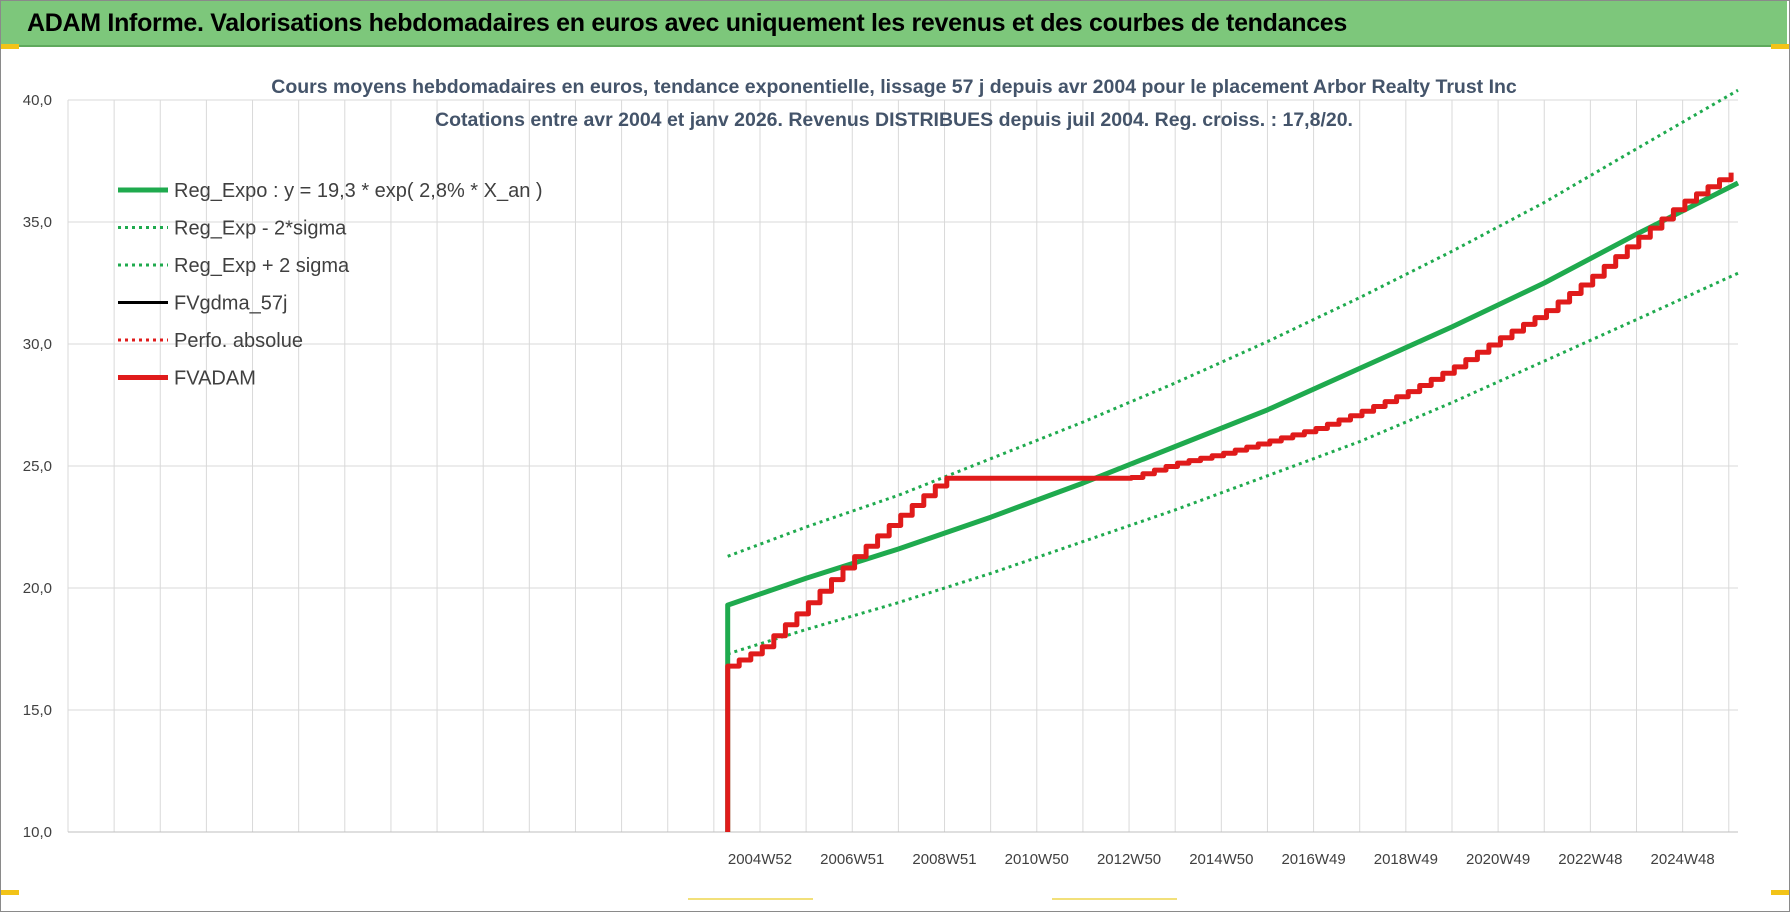  What do you see at coordinates (238, 341) in the screenshot?
I see `legend-label-4: Perfo. absolue` at bounding box center [238, 341].